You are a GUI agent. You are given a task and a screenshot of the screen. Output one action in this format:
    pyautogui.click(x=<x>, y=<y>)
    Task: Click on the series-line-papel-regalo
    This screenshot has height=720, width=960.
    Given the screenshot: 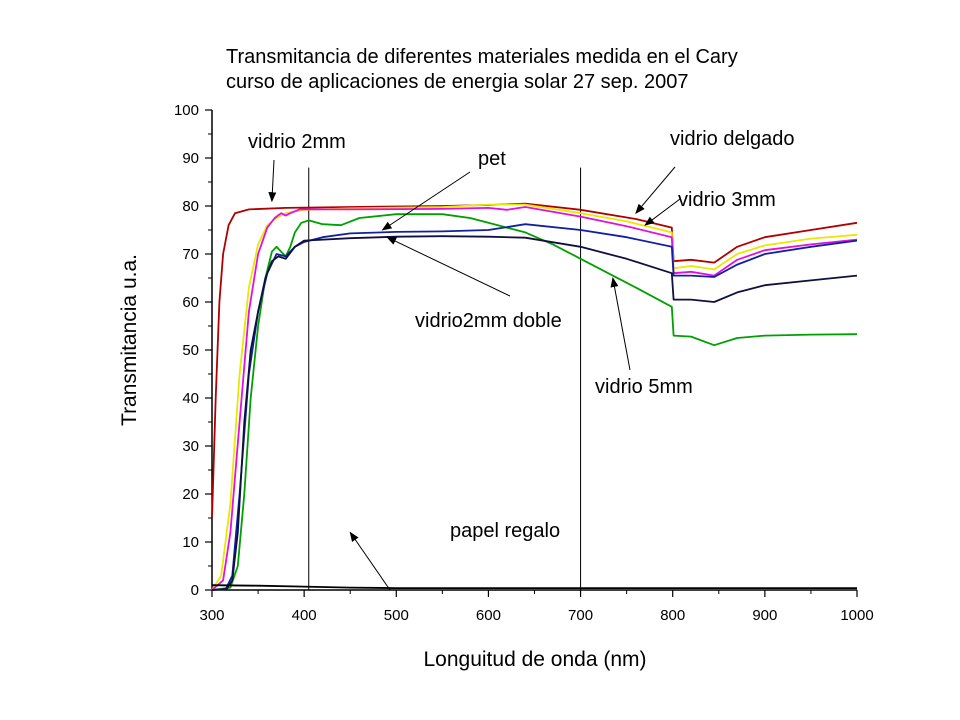 What is the action you would take?
    pyautogui.click(x=534, y=586)
    